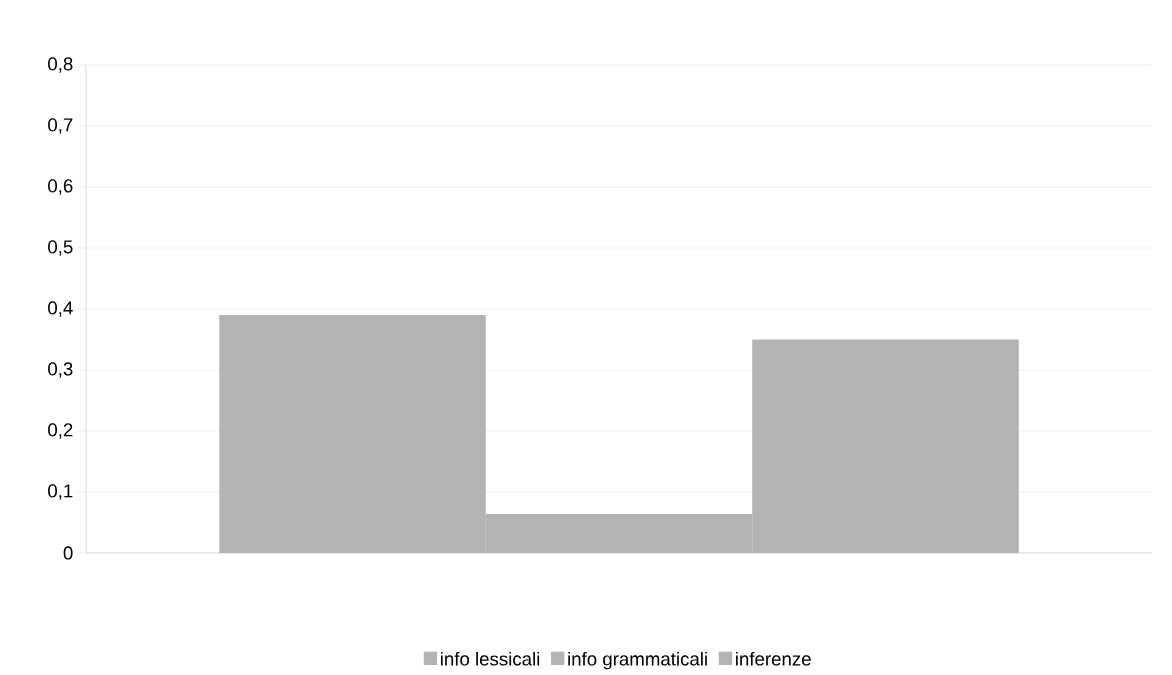 The height and width of the screenshot is (675, 1172). What do you see at coordinates (60, 309) in the screenshot?
I see `y-tick-label: 0,4` at bounding box center [60, 309].